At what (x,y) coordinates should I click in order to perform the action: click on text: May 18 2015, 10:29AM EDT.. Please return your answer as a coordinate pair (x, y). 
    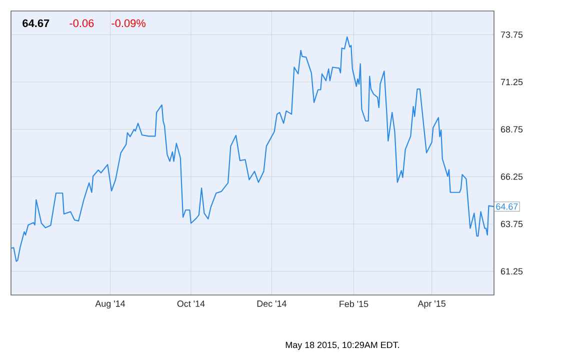
    Looking at the image, I should click on (342, 346).